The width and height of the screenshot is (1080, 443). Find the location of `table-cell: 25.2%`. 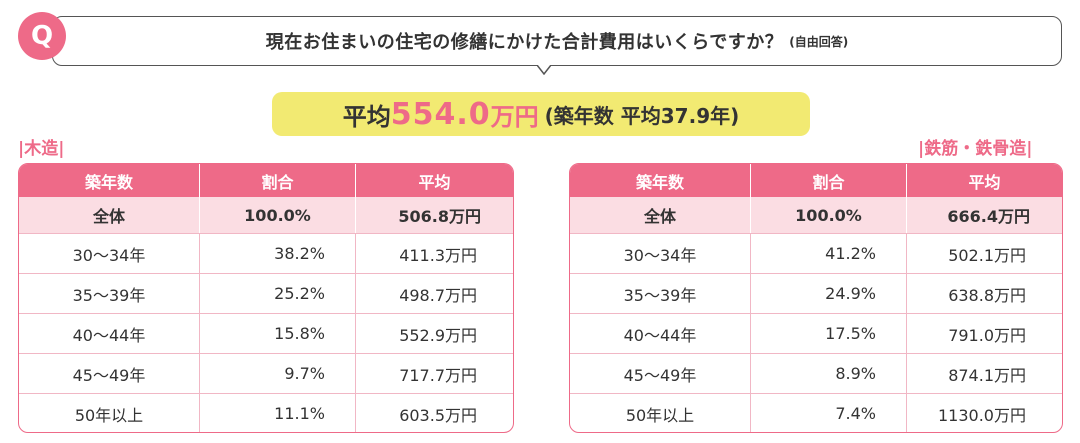

table-cell: 25.2% is located at coordinates (277, 293).